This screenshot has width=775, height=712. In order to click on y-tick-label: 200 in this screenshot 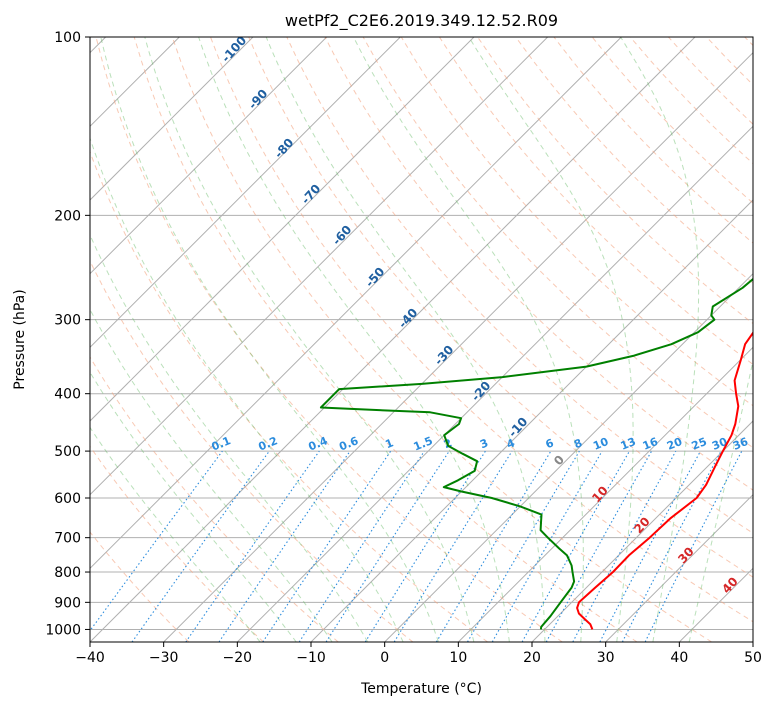, I will do `click(67, 216)`.